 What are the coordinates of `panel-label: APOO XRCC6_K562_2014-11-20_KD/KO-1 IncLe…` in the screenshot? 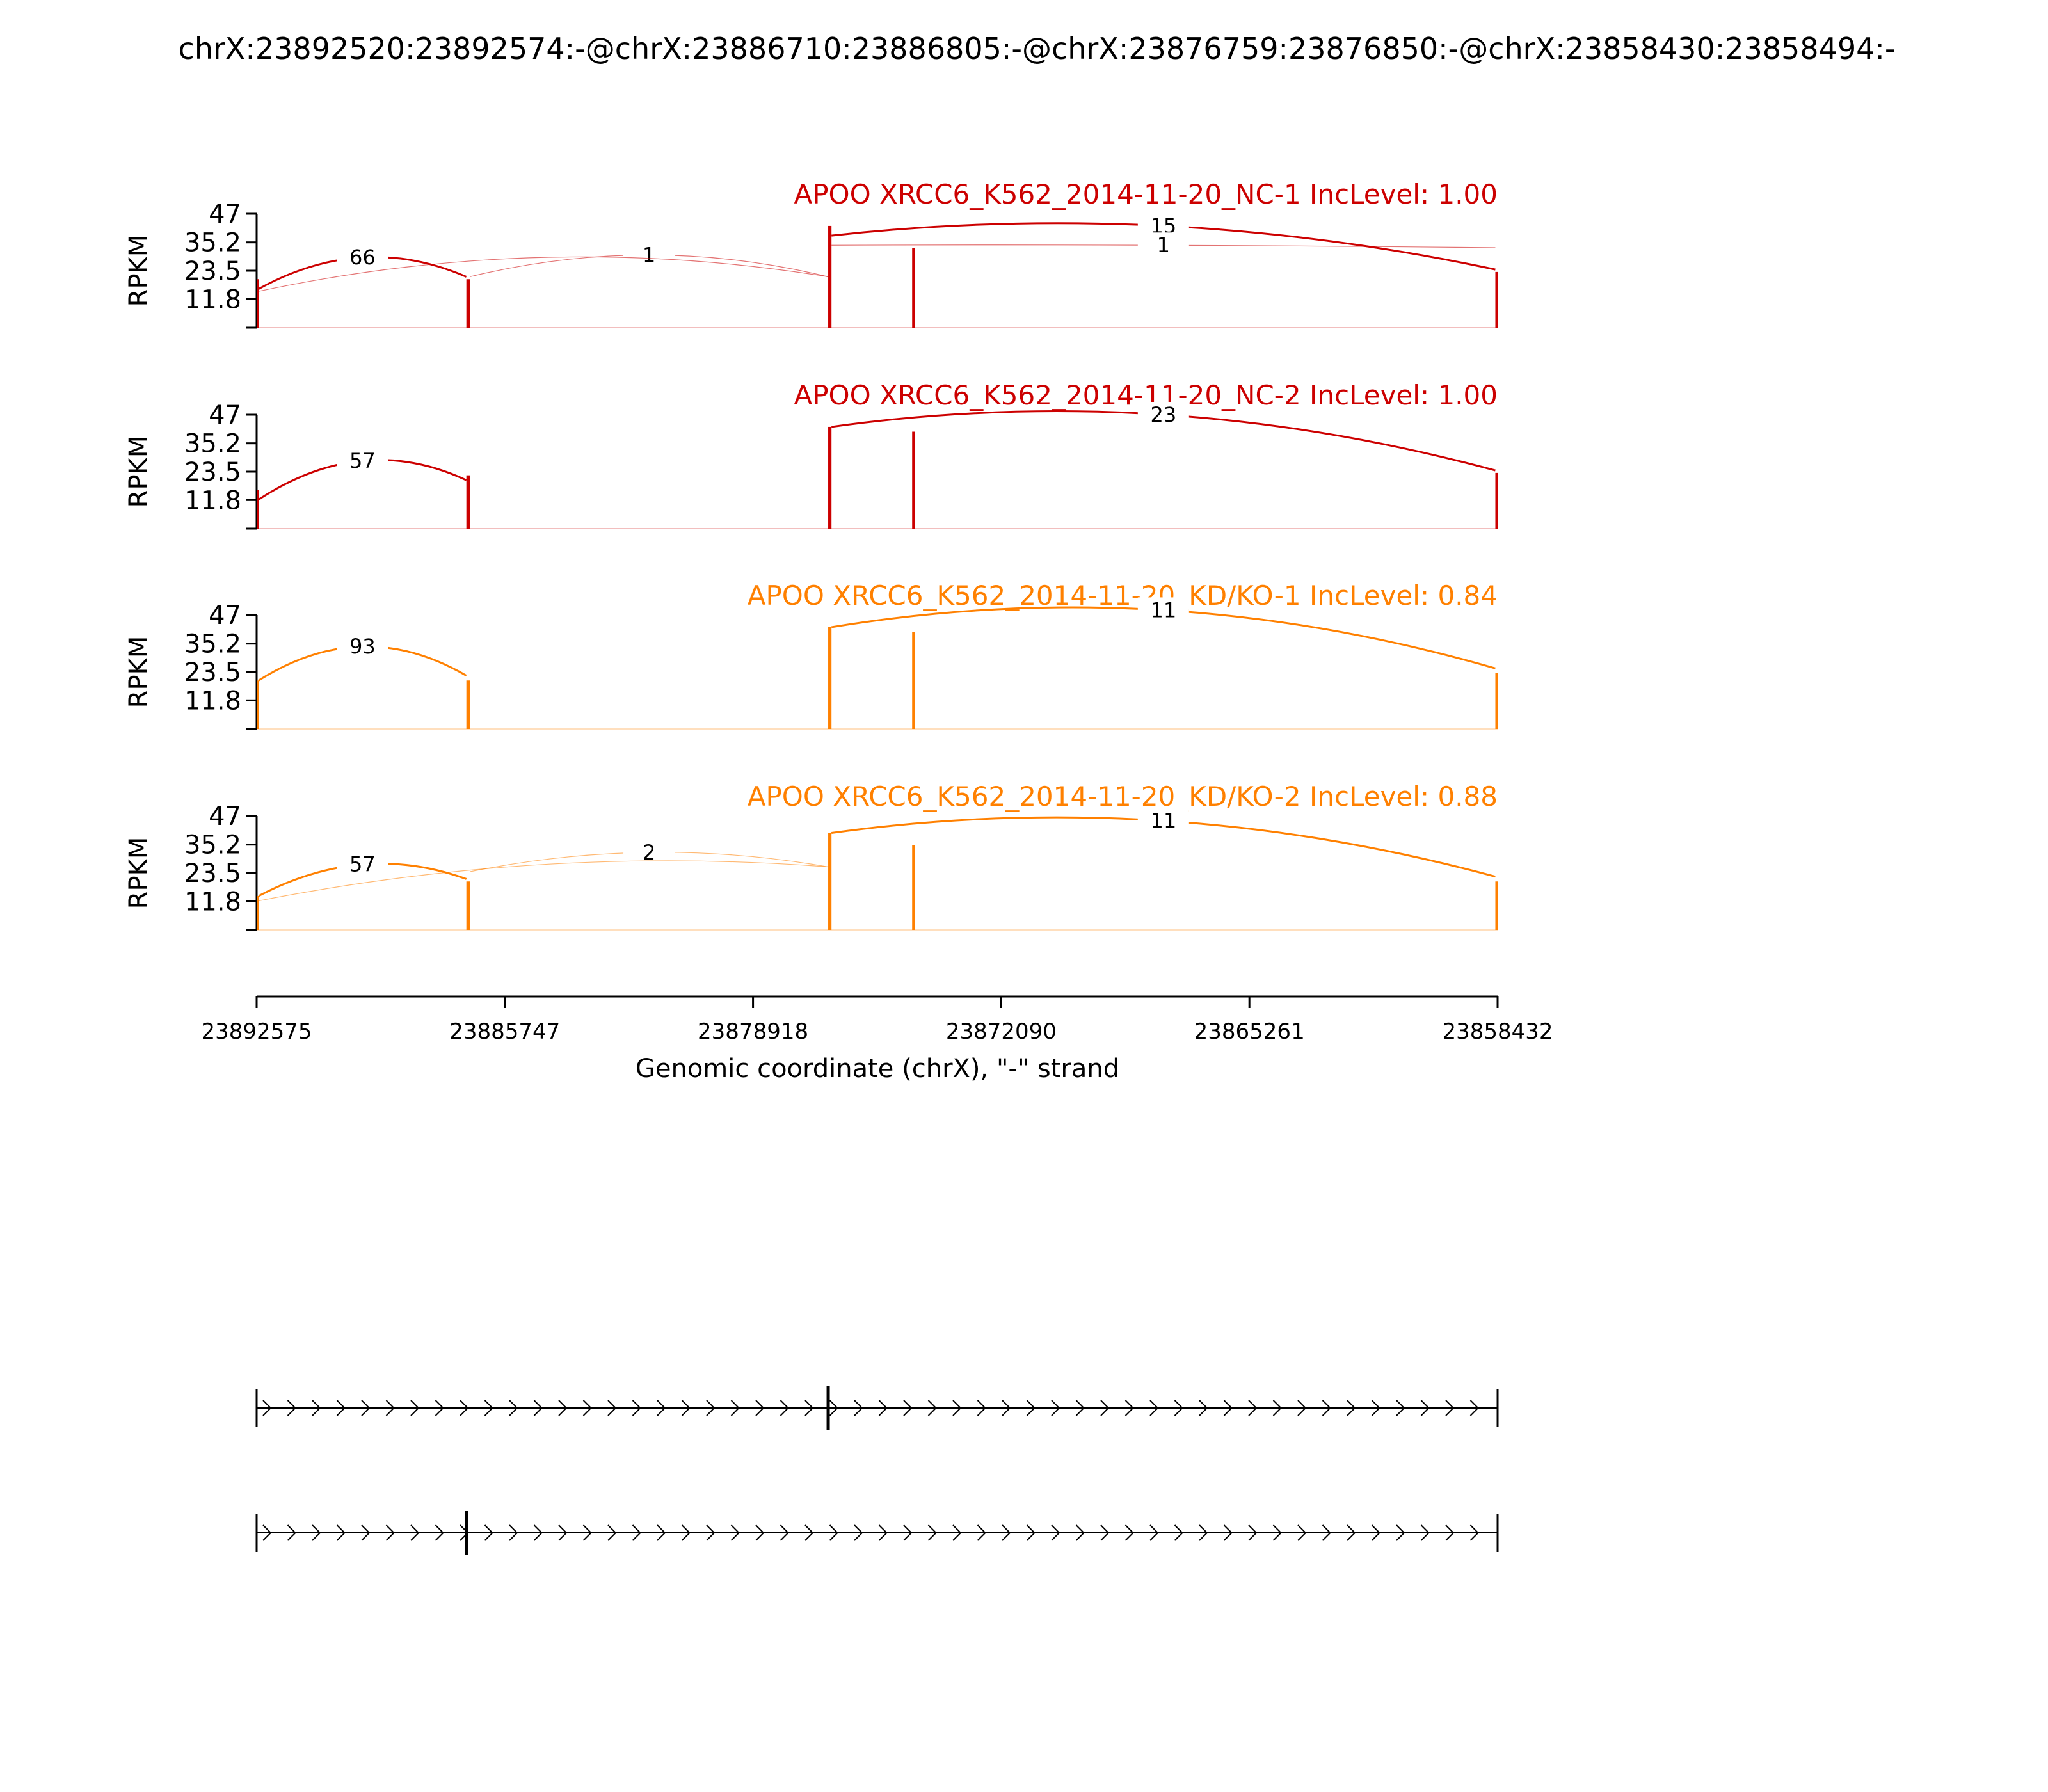 It's located at (1123, 595).